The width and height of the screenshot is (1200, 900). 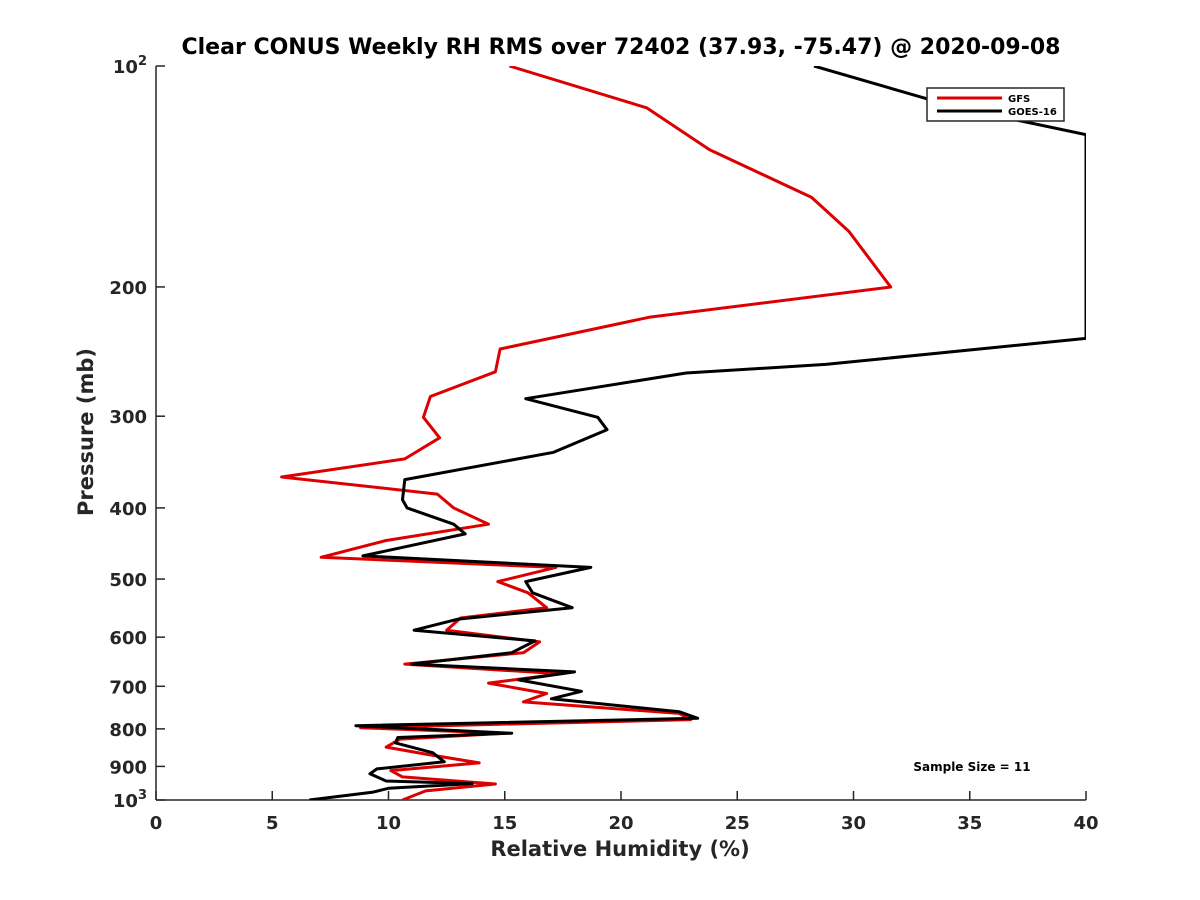 What do you see at coordinates (504, 823) in the screenshot?
I see `x-tick-label: 15` at bounding box center [504, 823].